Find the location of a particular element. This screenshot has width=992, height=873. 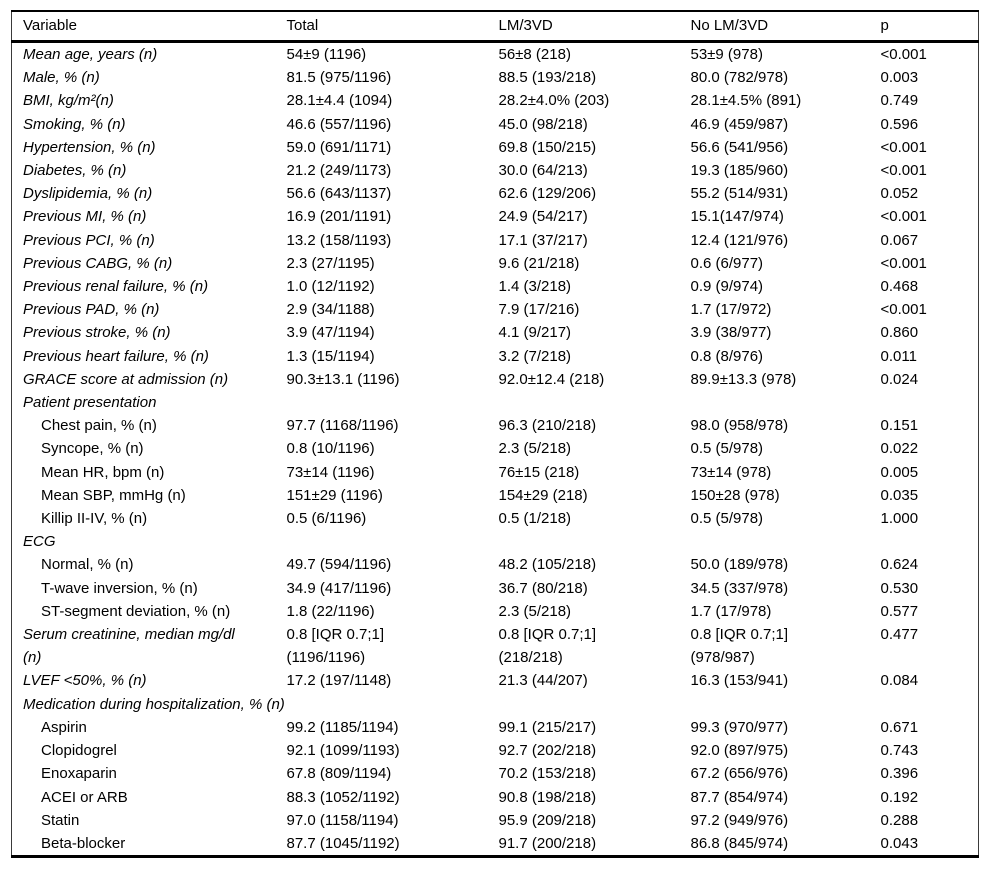

p-cell: 0.084 is located at coordinates (899, 681).